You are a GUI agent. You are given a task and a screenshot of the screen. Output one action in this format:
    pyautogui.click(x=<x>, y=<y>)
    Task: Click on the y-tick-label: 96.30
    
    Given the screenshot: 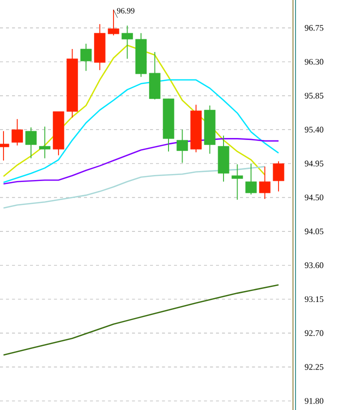 What is the action you would take?
    pyautogui.click(x=314, y=61)
    